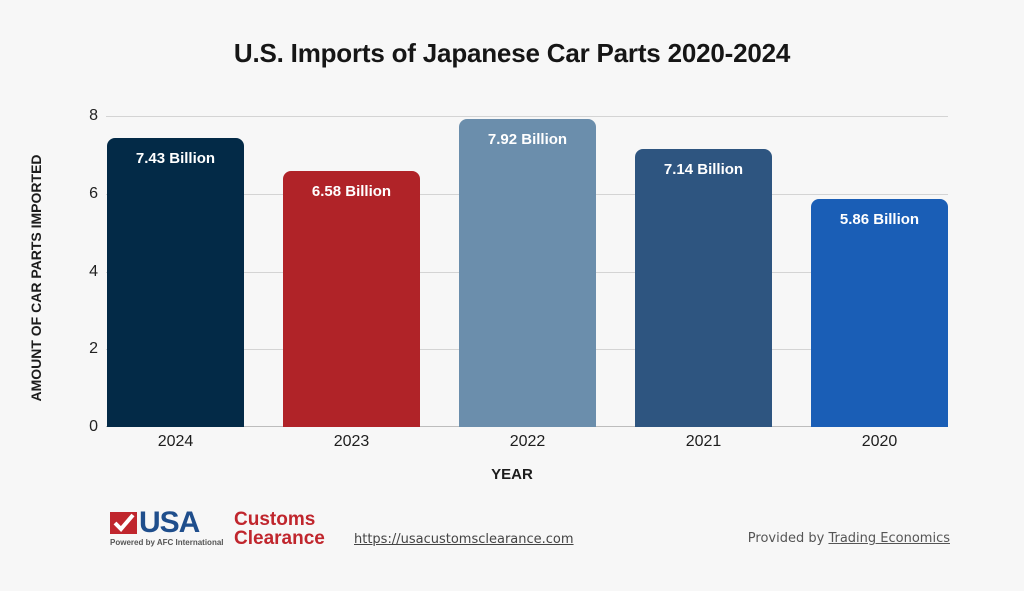 Image resolution: width=1024 pixels, height=591 pixels. What do you see at coordinates (175, 441) in the screenshot?
I see `x-tick-label: 2024` at bounding box center [175, 441].